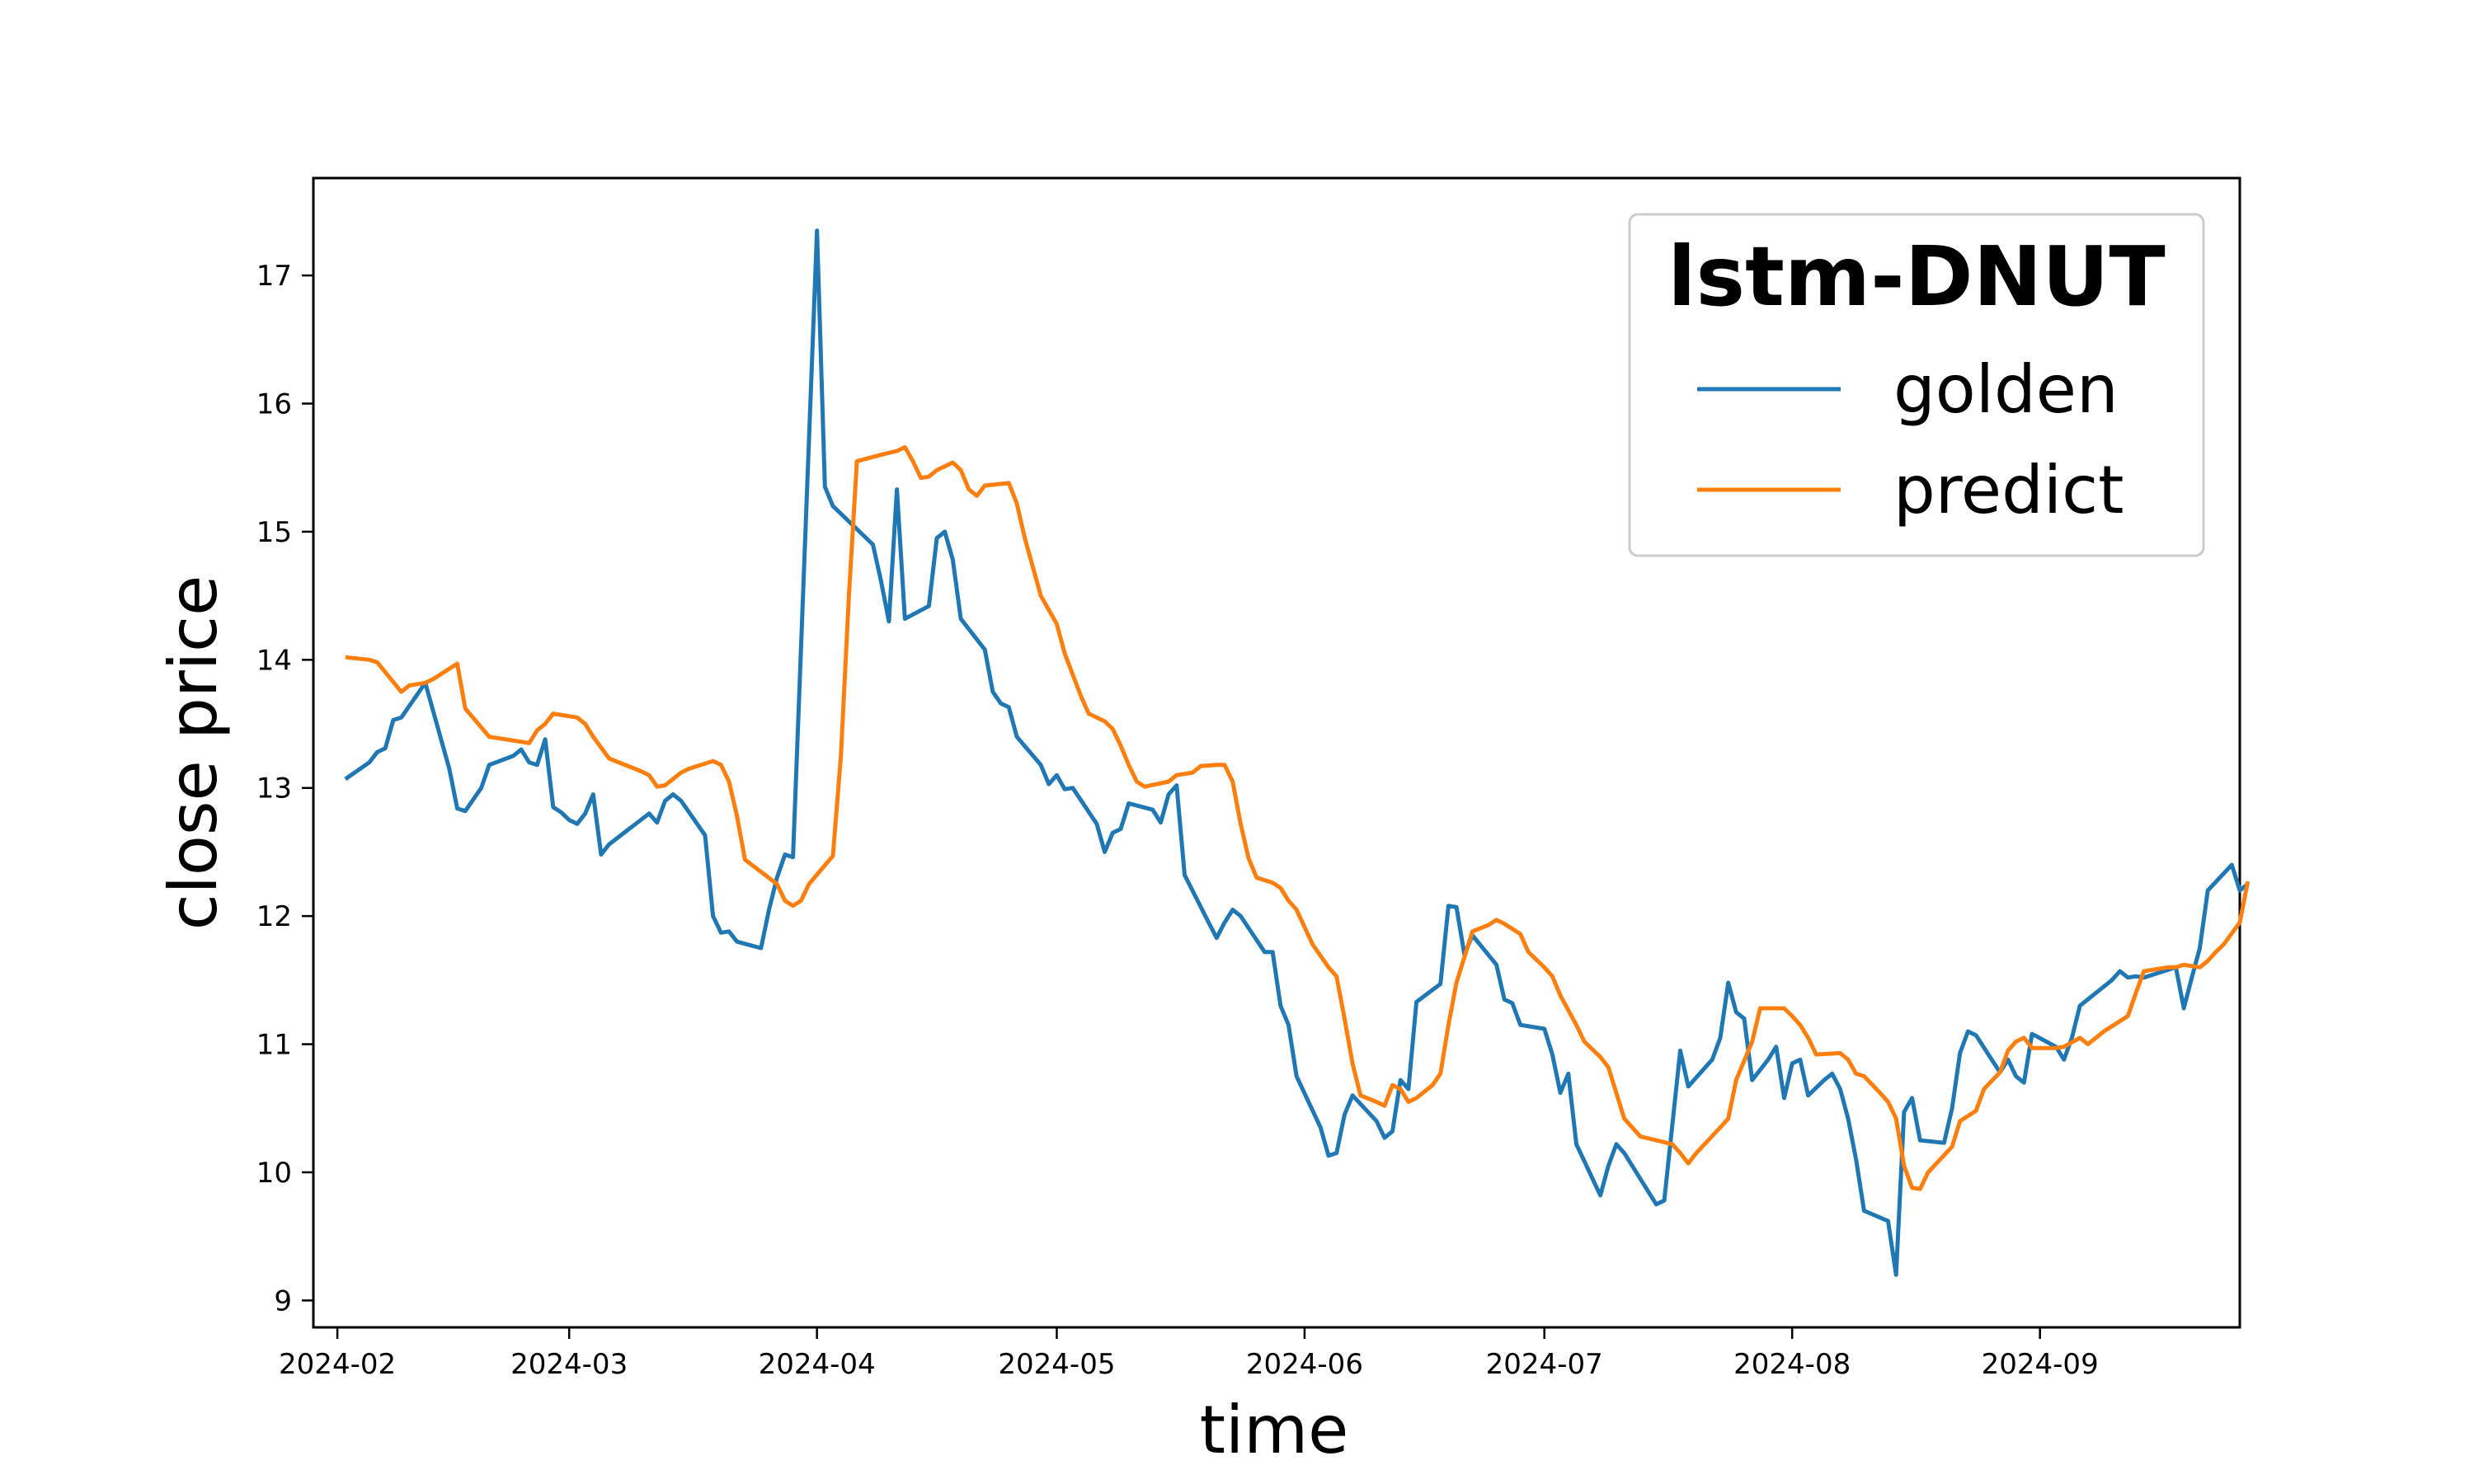 The height and width of the screenshot is (1484, 2474). What do you see at coordinates (2040, 1364) in the screenshot?
I see `x-tick-label: 2024-09` at bounding box center [2040, 1364].